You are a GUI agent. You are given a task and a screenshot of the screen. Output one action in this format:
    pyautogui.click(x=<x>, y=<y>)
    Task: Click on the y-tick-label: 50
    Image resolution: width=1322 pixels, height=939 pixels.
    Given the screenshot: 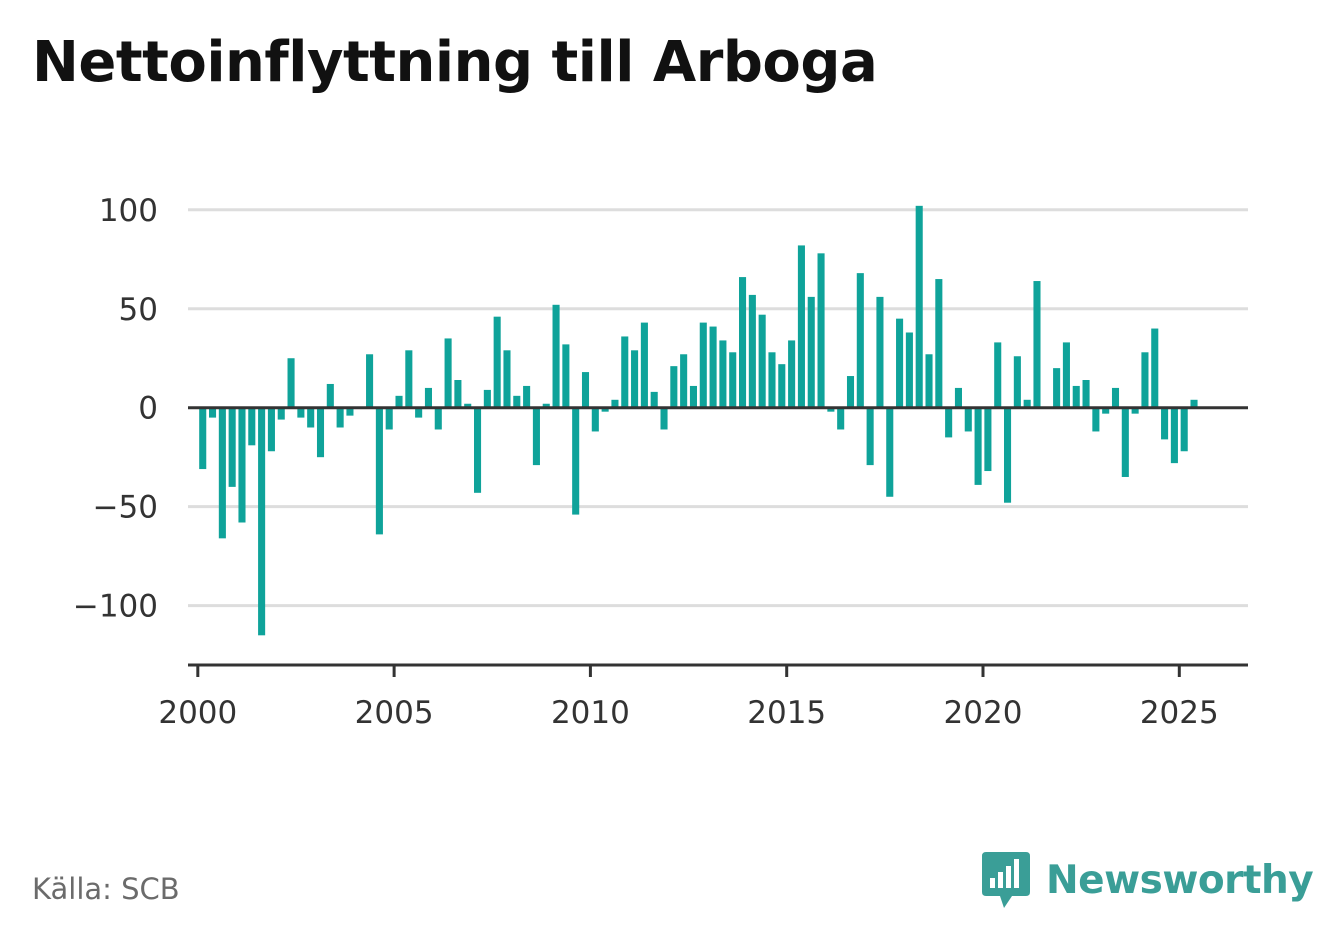 What is the action you would take?
    pyautogui.click(x=138, y=310)
    